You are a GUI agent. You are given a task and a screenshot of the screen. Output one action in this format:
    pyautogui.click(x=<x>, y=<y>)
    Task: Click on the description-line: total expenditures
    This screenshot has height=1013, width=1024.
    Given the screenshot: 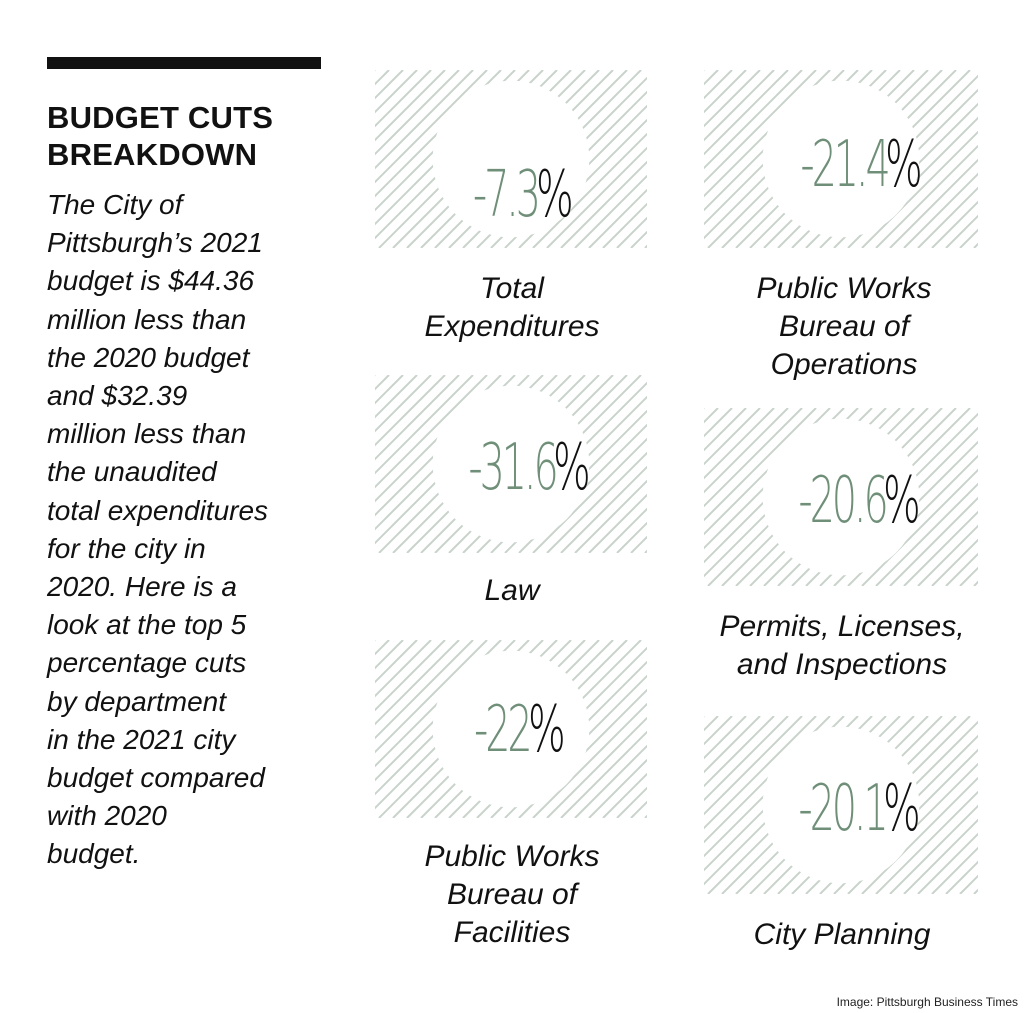 What is the action you would take?
    pyautogui.click(x=158, y=510)
    